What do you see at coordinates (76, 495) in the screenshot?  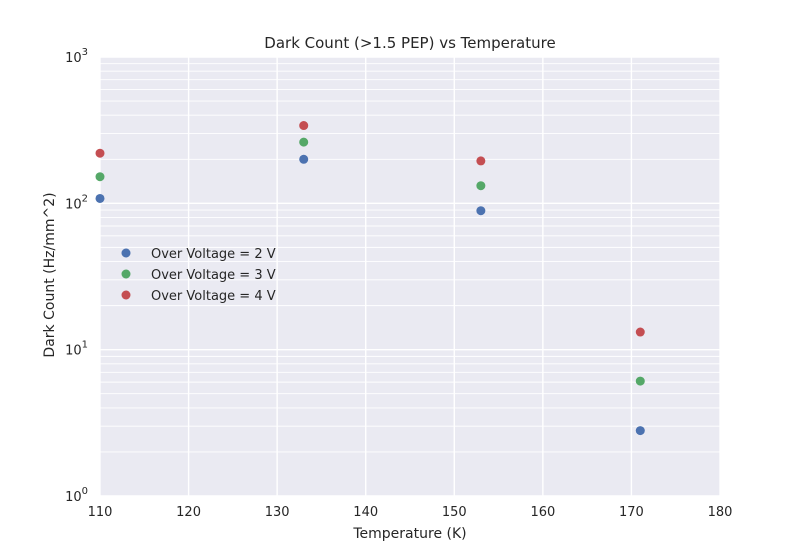 I see `y-tick-label: 10⁰` at bounding box center [76, 495].